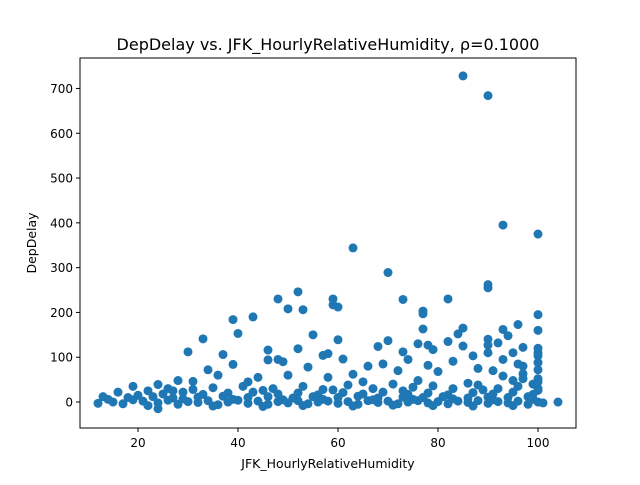 This screenshot has height=485, width=640. What do you see at coordinates (339, 439) in the screenshot?
I see `x-axis-ticks: 20 40 60 80 100` at bounding box center [339, 439].